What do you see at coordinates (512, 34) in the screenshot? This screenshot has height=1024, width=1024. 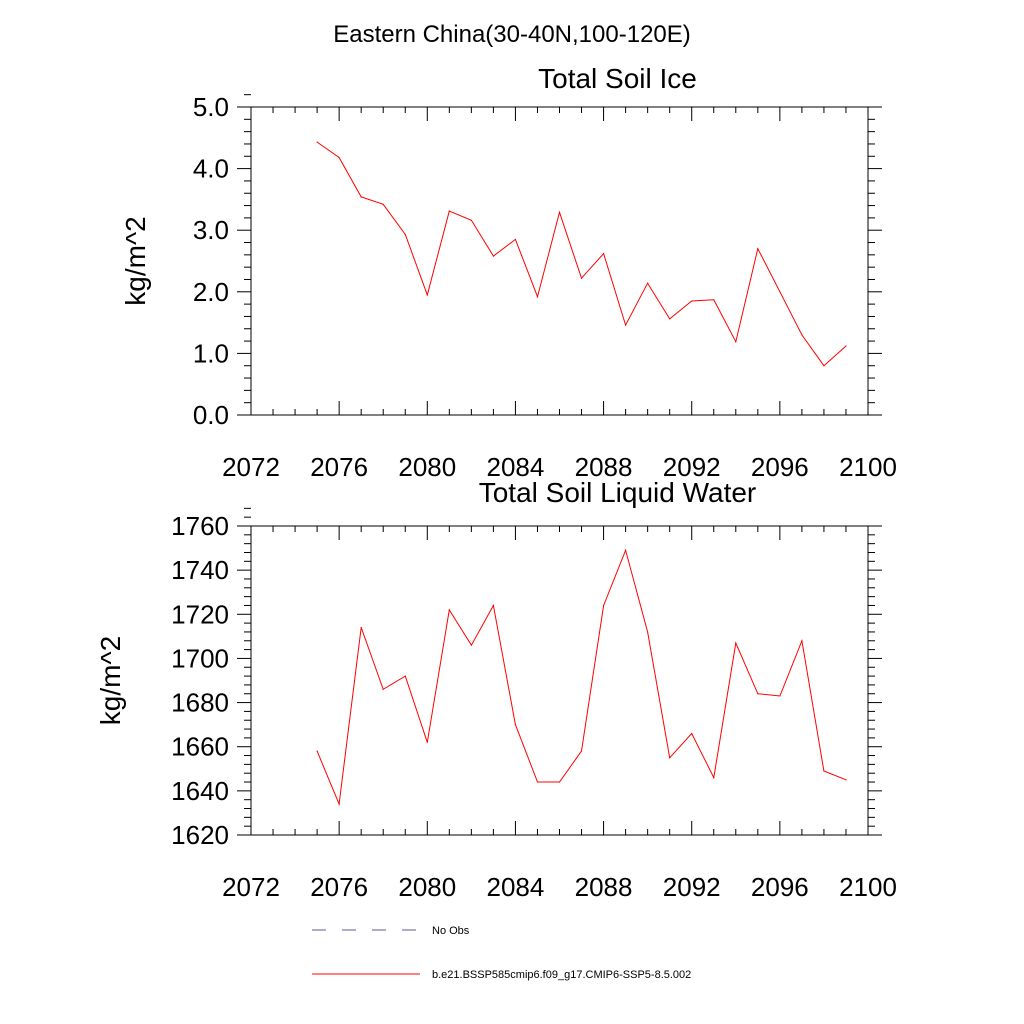 I see `figure-suptitle: Eastern China(30-40N,100-120E)` at bounding box center [512, 34].